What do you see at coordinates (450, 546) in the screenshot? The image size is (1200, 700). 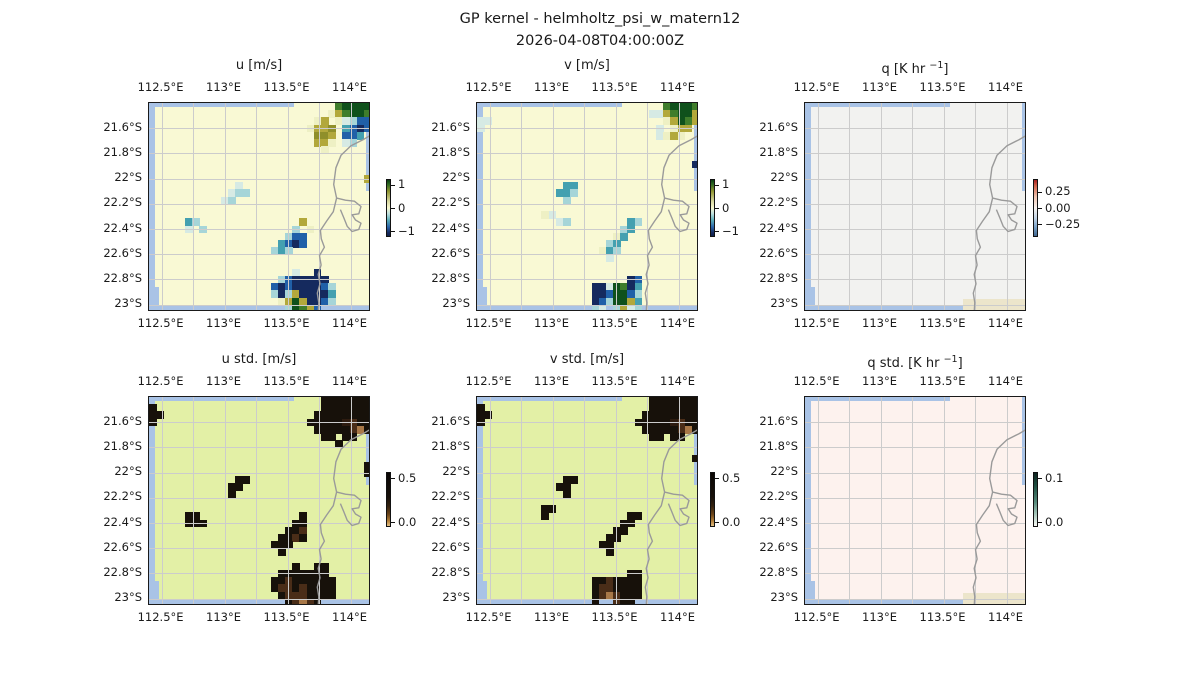 I see `lat-tick-label: 22.6°S` at bounding box center [450, 546].